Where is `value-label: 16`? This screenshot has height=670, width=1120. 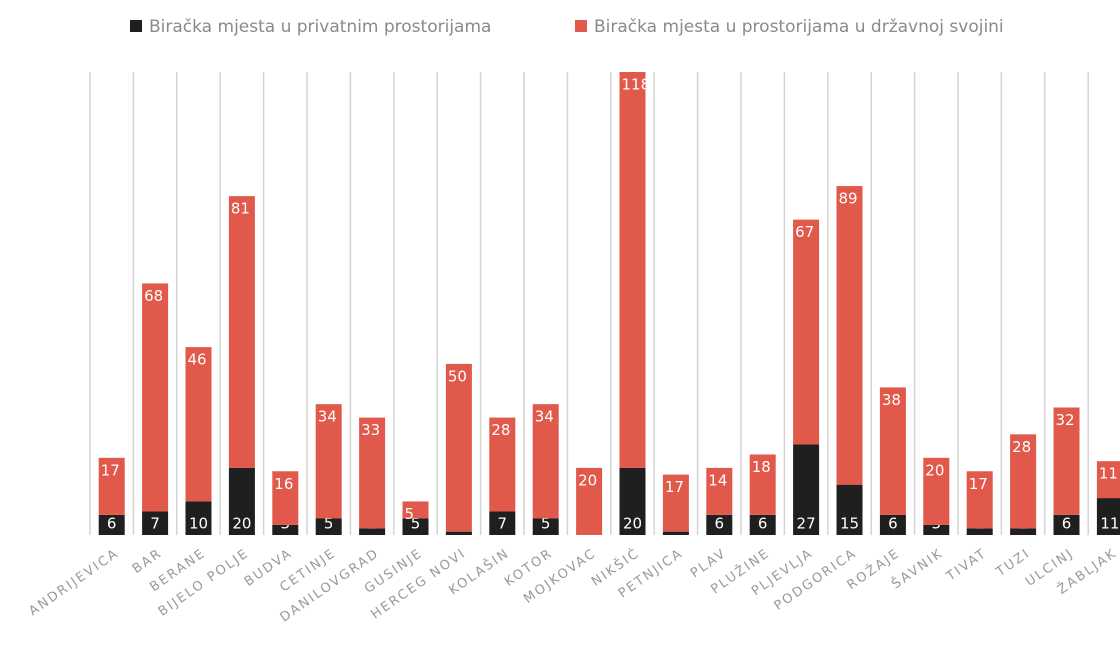
value-label: 16 is located at coordinates (283, 484).